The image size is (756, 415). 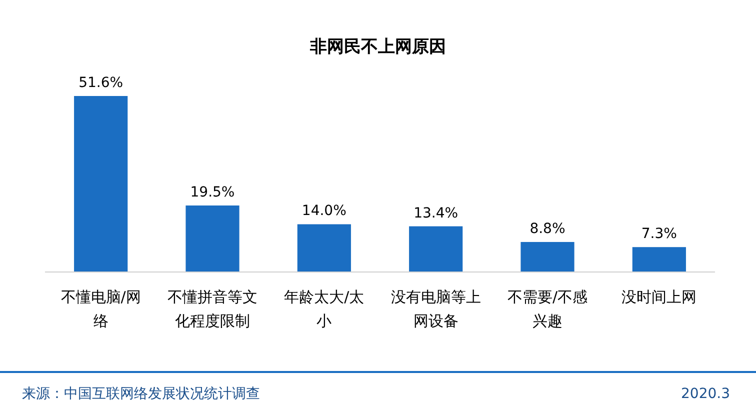 I want to click on source-note: 来源：中国互联网络发展状况统计调查, so click(x=141, y=394).